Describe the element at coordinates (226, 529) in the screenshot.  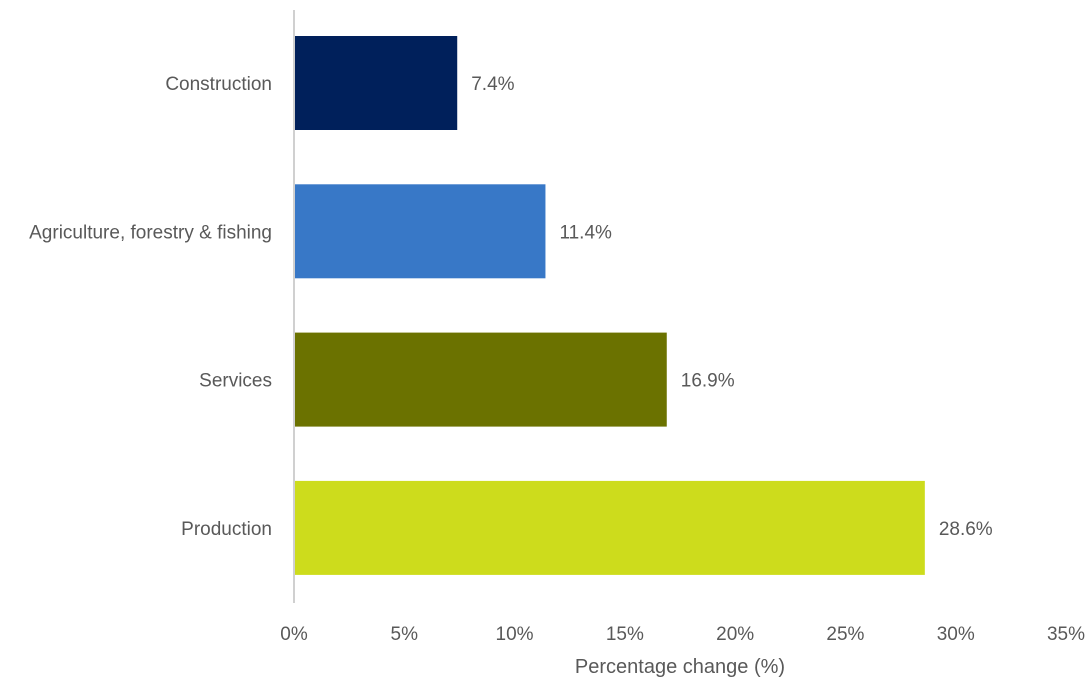
I see `category-label-3: Production` at that location.